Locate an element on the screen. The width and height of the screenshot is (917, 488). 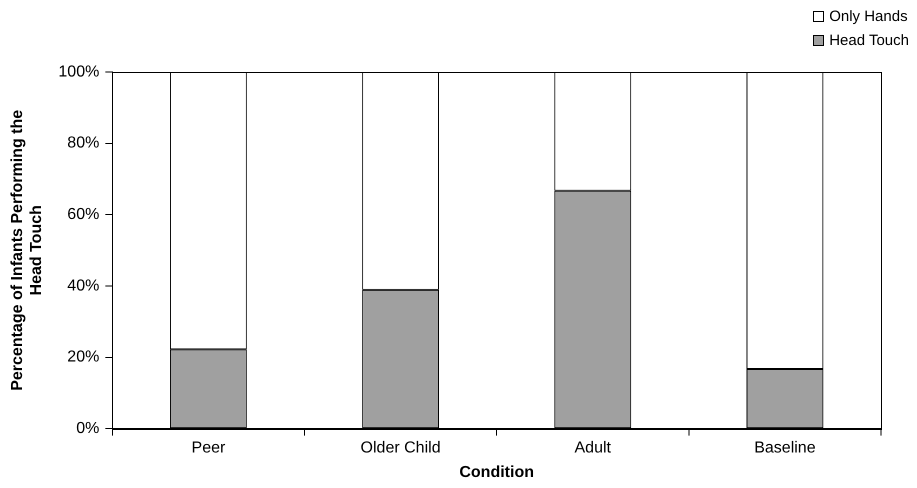
x-tick-label: Baseline is located at coordinates (785, 448).